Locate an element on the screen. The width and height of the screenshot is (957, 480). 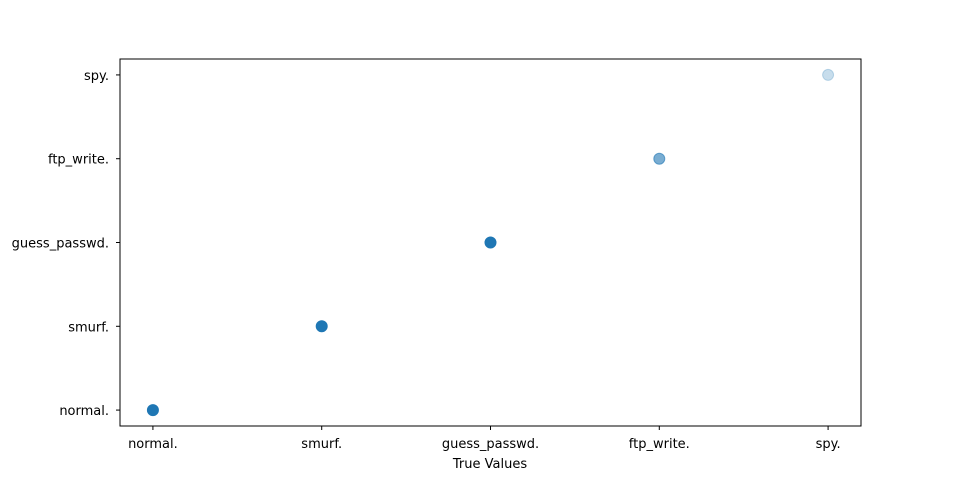
x-tick-label: ftp_write. is located at coordinates (659, 444).